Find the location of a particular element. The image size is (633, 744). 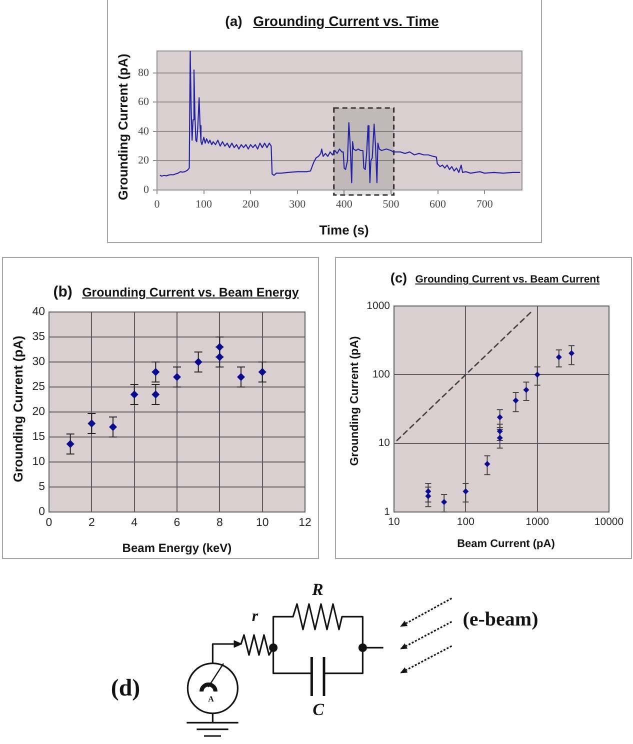

x-axis-title: Beam Energy (keV) is located at coordinates (177, 548).